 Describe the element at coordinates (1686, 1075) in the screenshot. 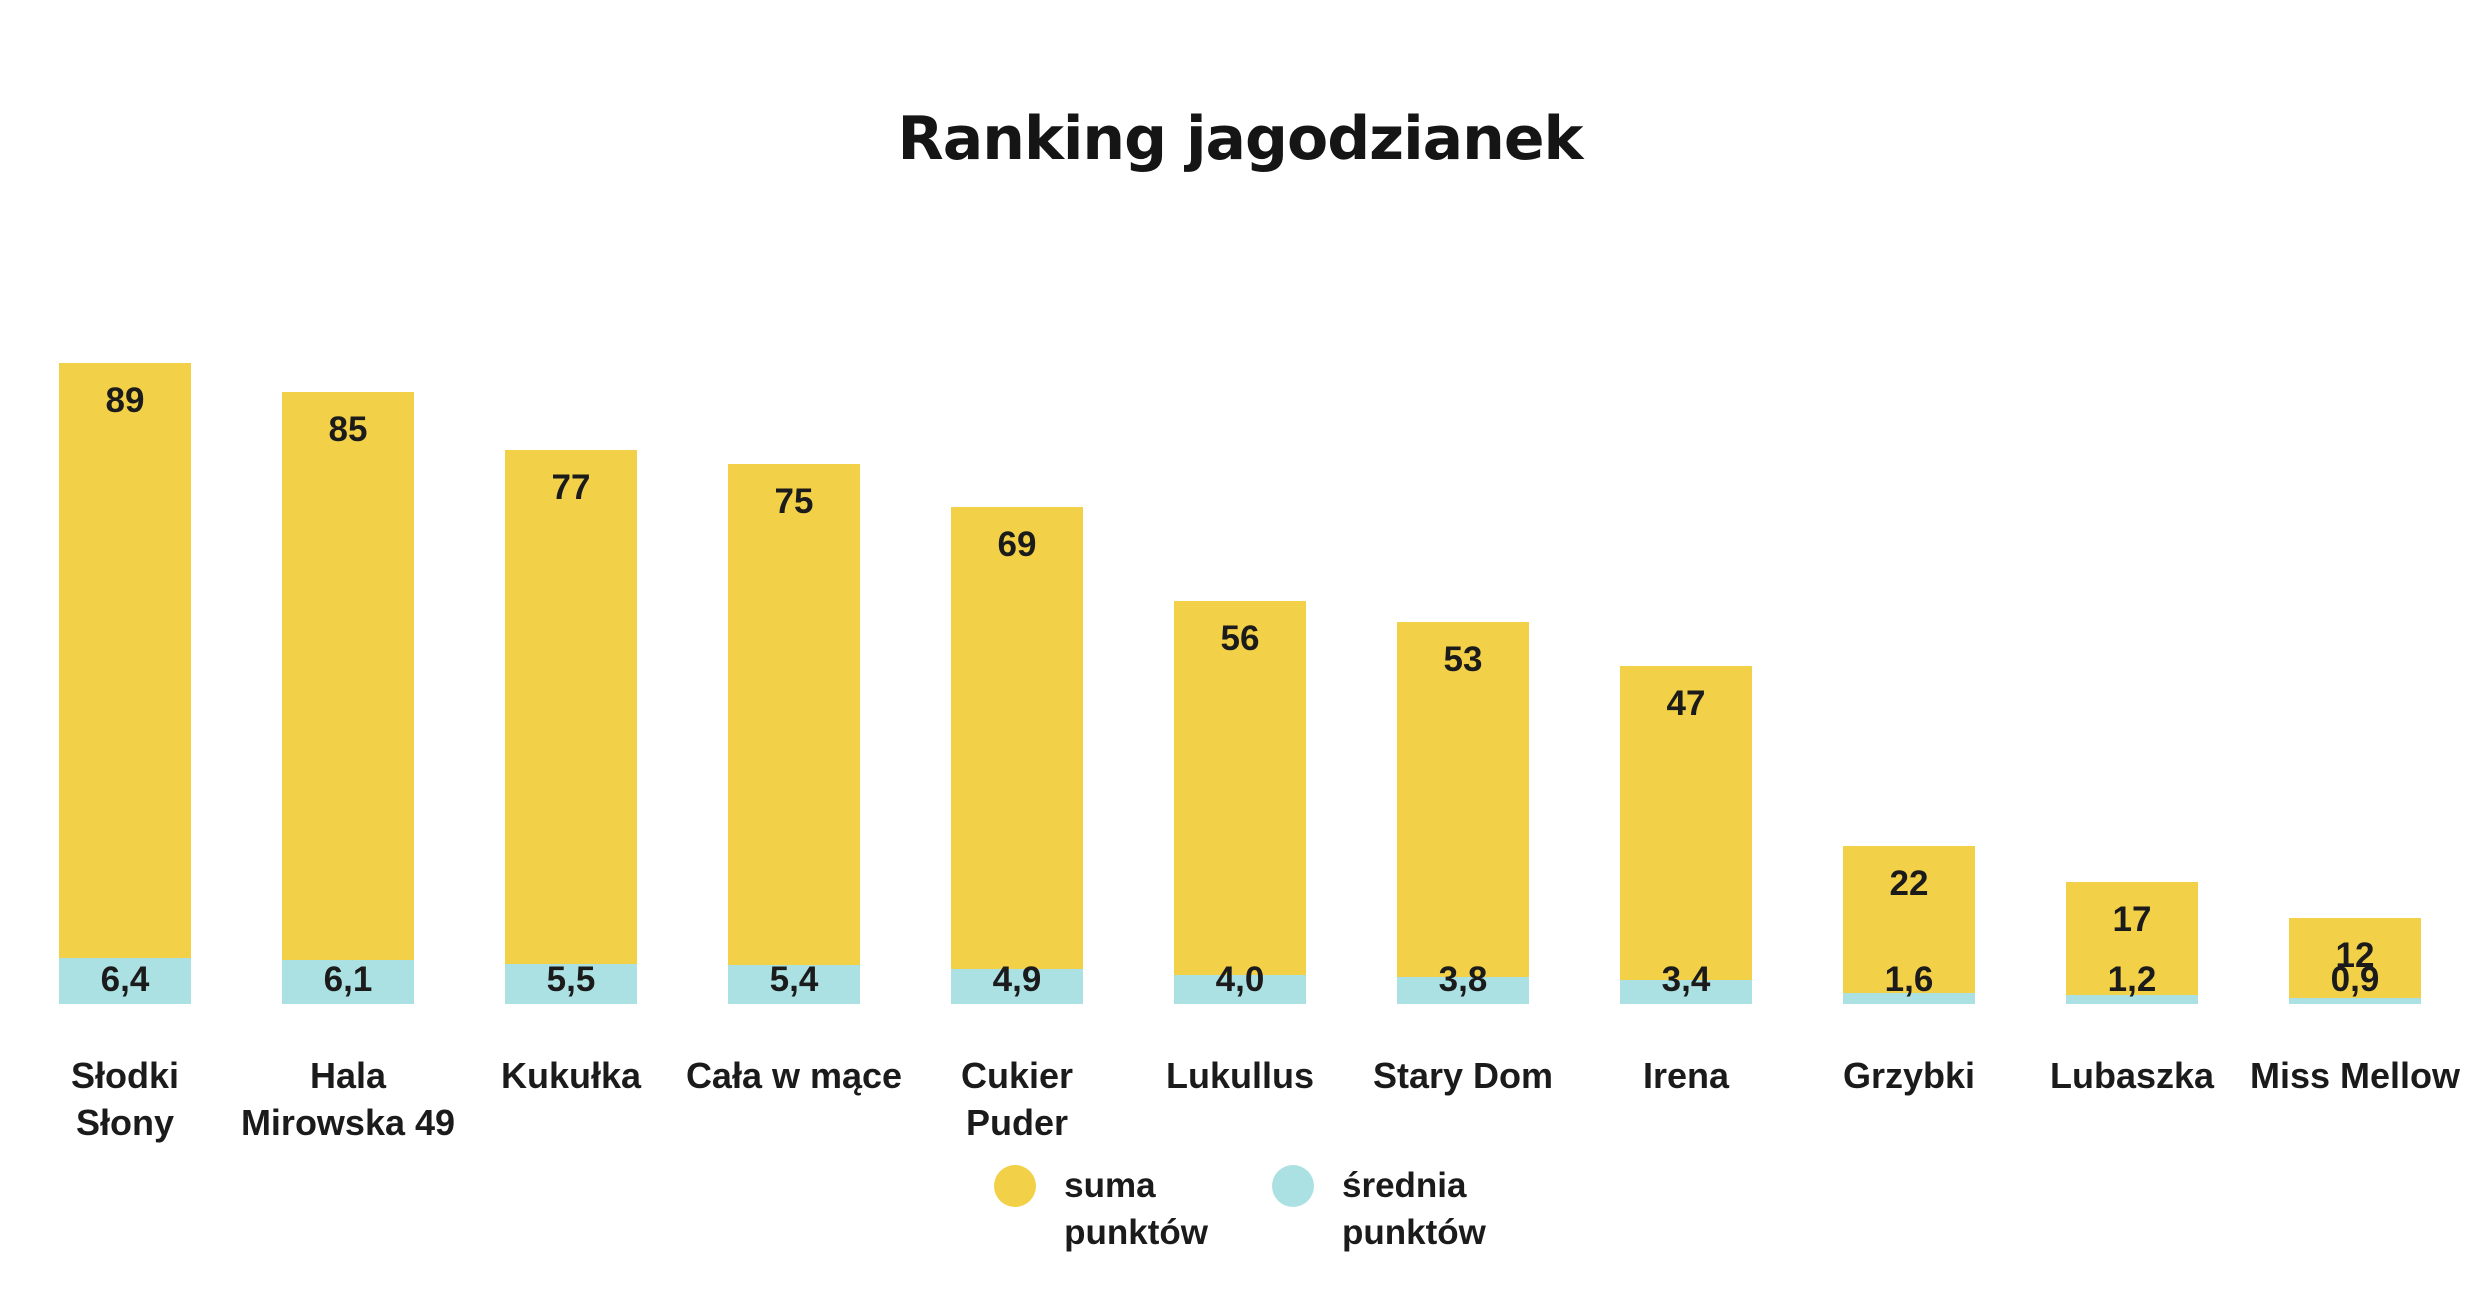

I see `bar-category-label: Irena` at that location.